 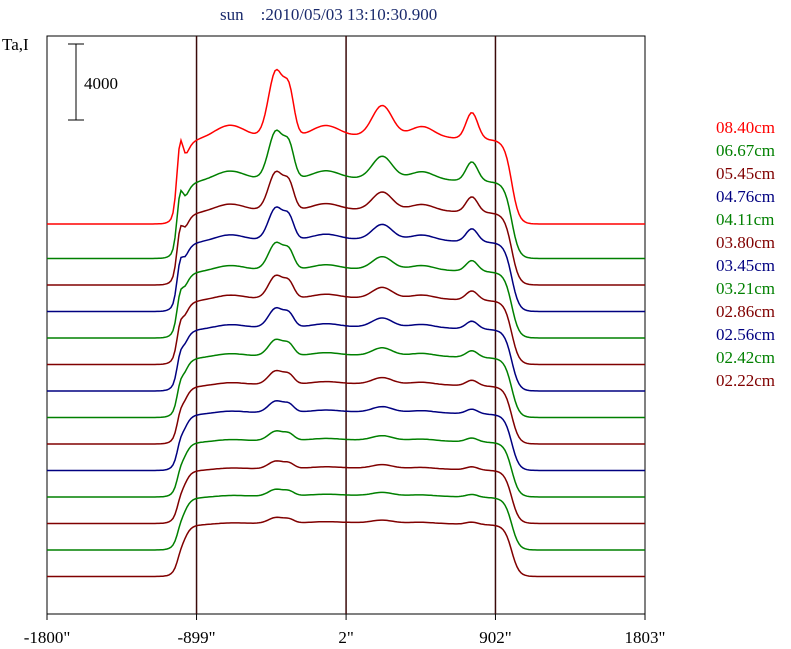 I want to click on x-tick-label: 1803", so click(x=645, y=637).